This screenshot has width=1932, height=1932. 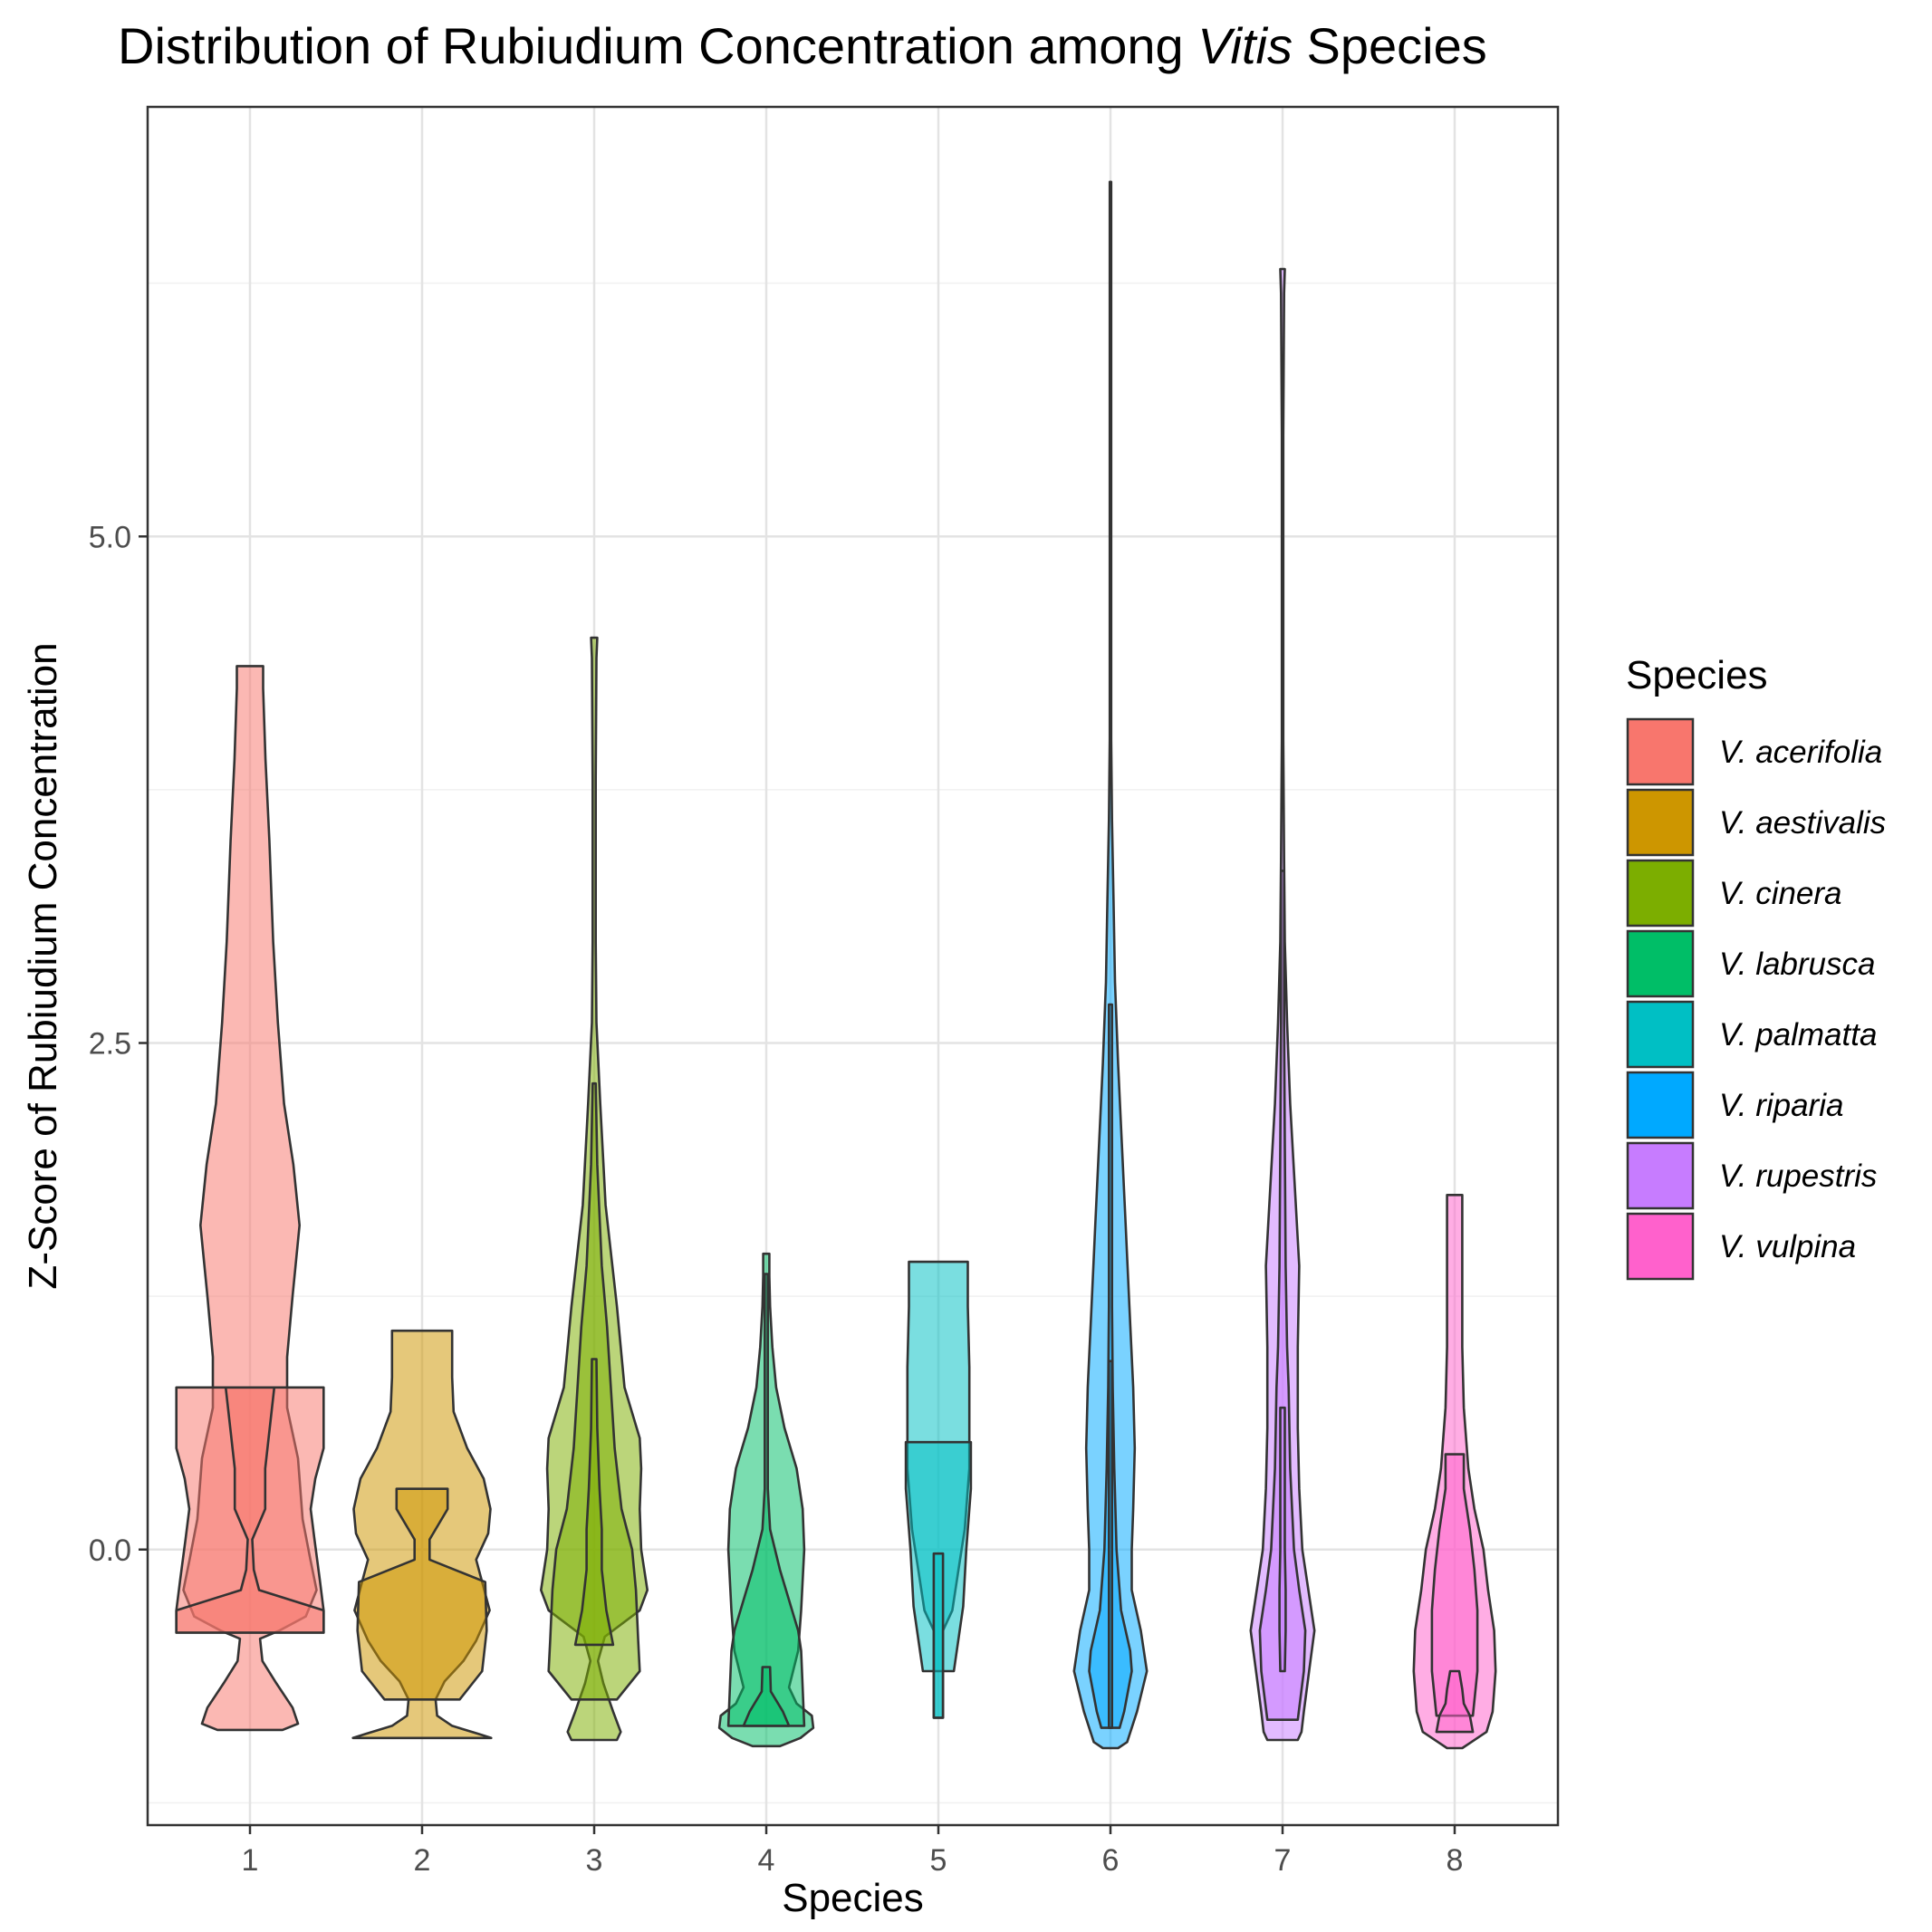 What do you see at coordinates (1798, 1176) in the screenshot?
I see `legend-label: V. rupestris` at bounding box center [1798, 1176].